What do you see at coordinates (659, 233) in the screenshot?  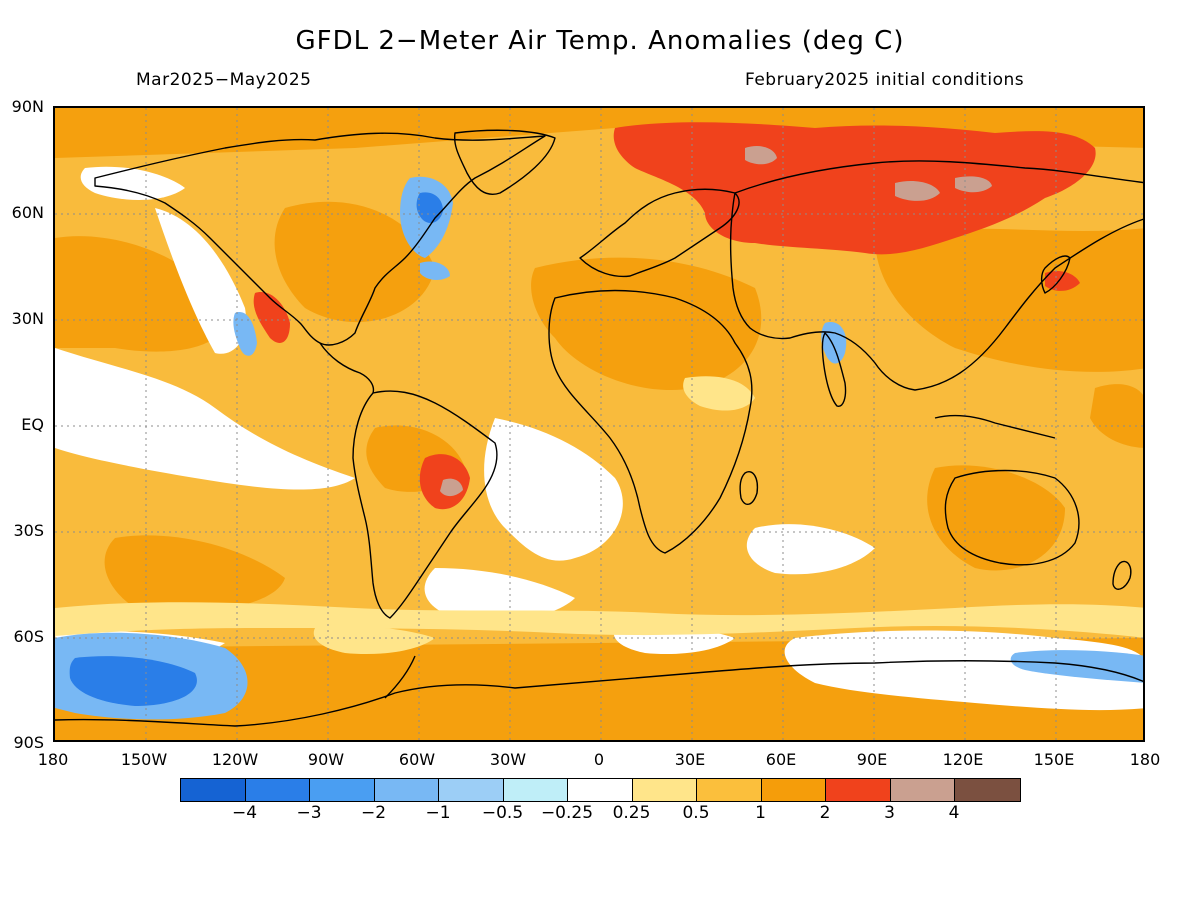 I see `coast-europe` at bounding box center [659, 233].